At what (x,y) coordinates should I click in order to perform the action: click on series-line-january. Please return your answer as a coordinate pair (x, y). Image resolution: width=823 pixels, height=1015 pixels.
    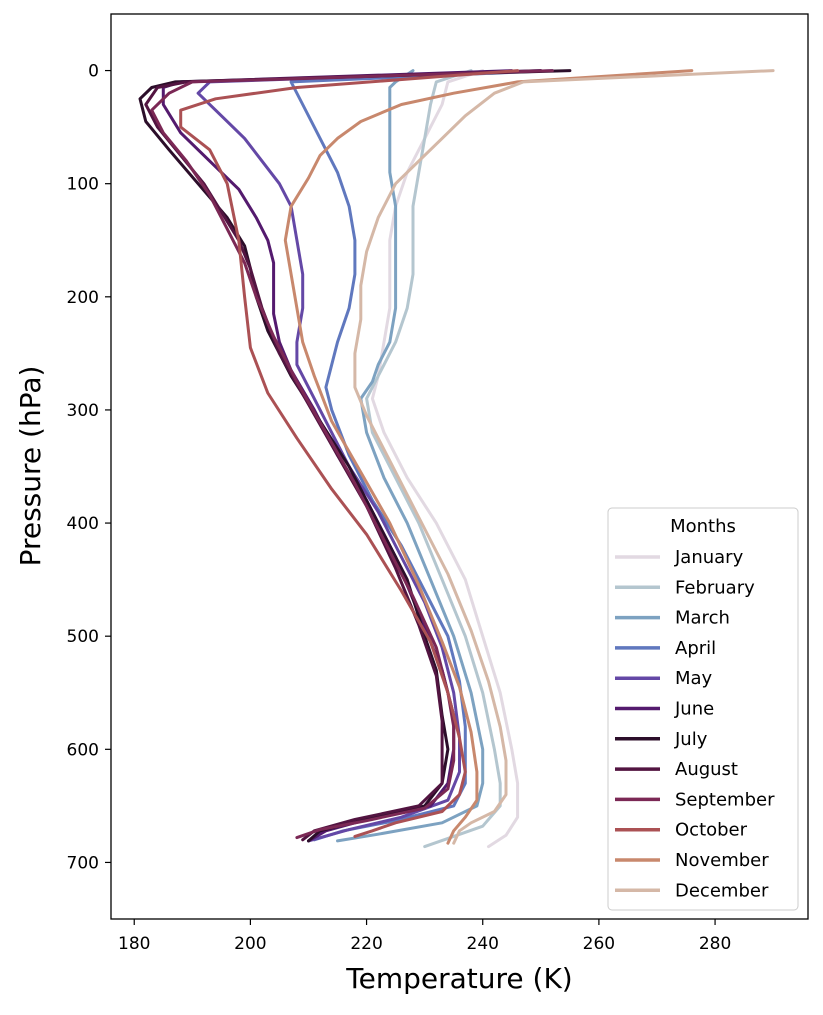
    Looking at the image, I should click on (445, 459).